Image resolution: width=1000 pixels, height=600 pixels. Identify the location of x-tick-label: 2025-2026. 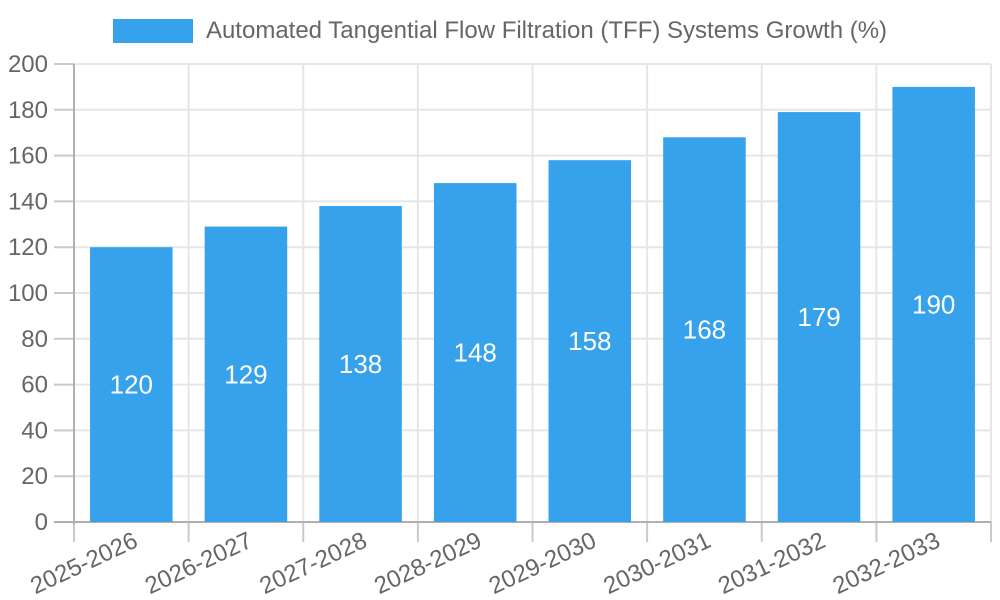
(83, 563).